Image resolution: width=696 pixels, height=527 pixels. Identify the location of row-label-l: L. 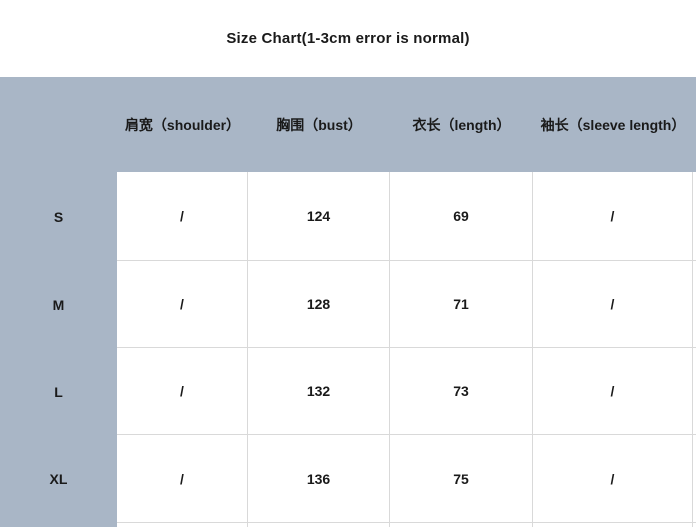
(58, 391).